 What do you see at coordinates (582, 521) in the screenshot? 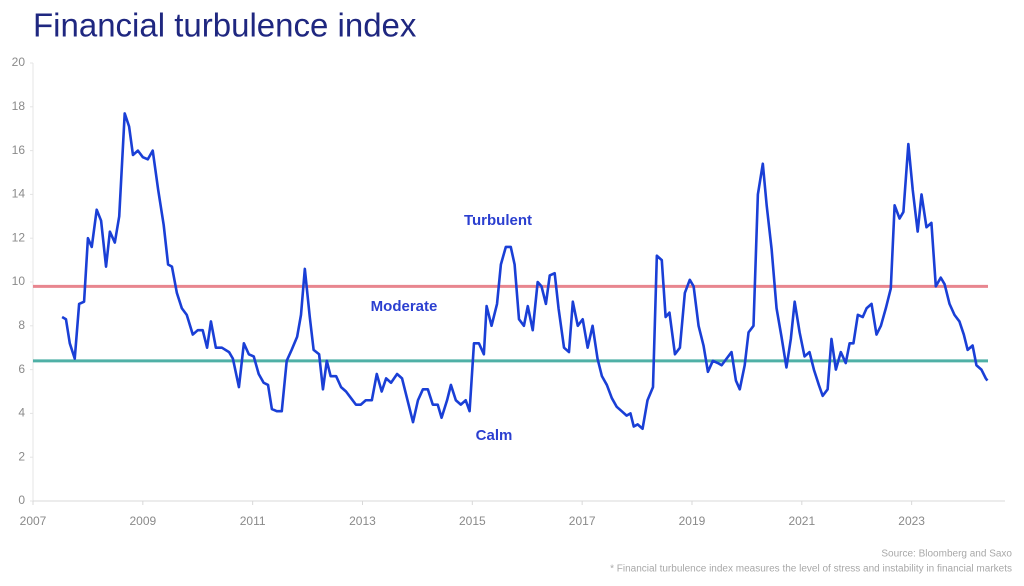
I see `x-tick-label: 2017` at bounding box center [582, 521].